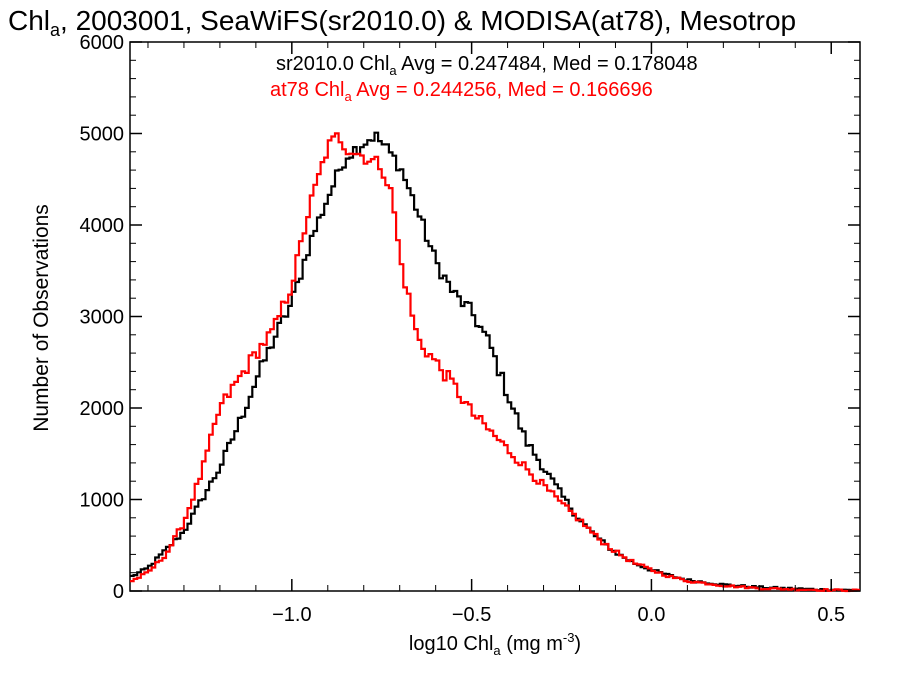 The width and height of the screenshot is (900, 675). I want to click on y-tick-label-3: 3000, so click(102, 318).